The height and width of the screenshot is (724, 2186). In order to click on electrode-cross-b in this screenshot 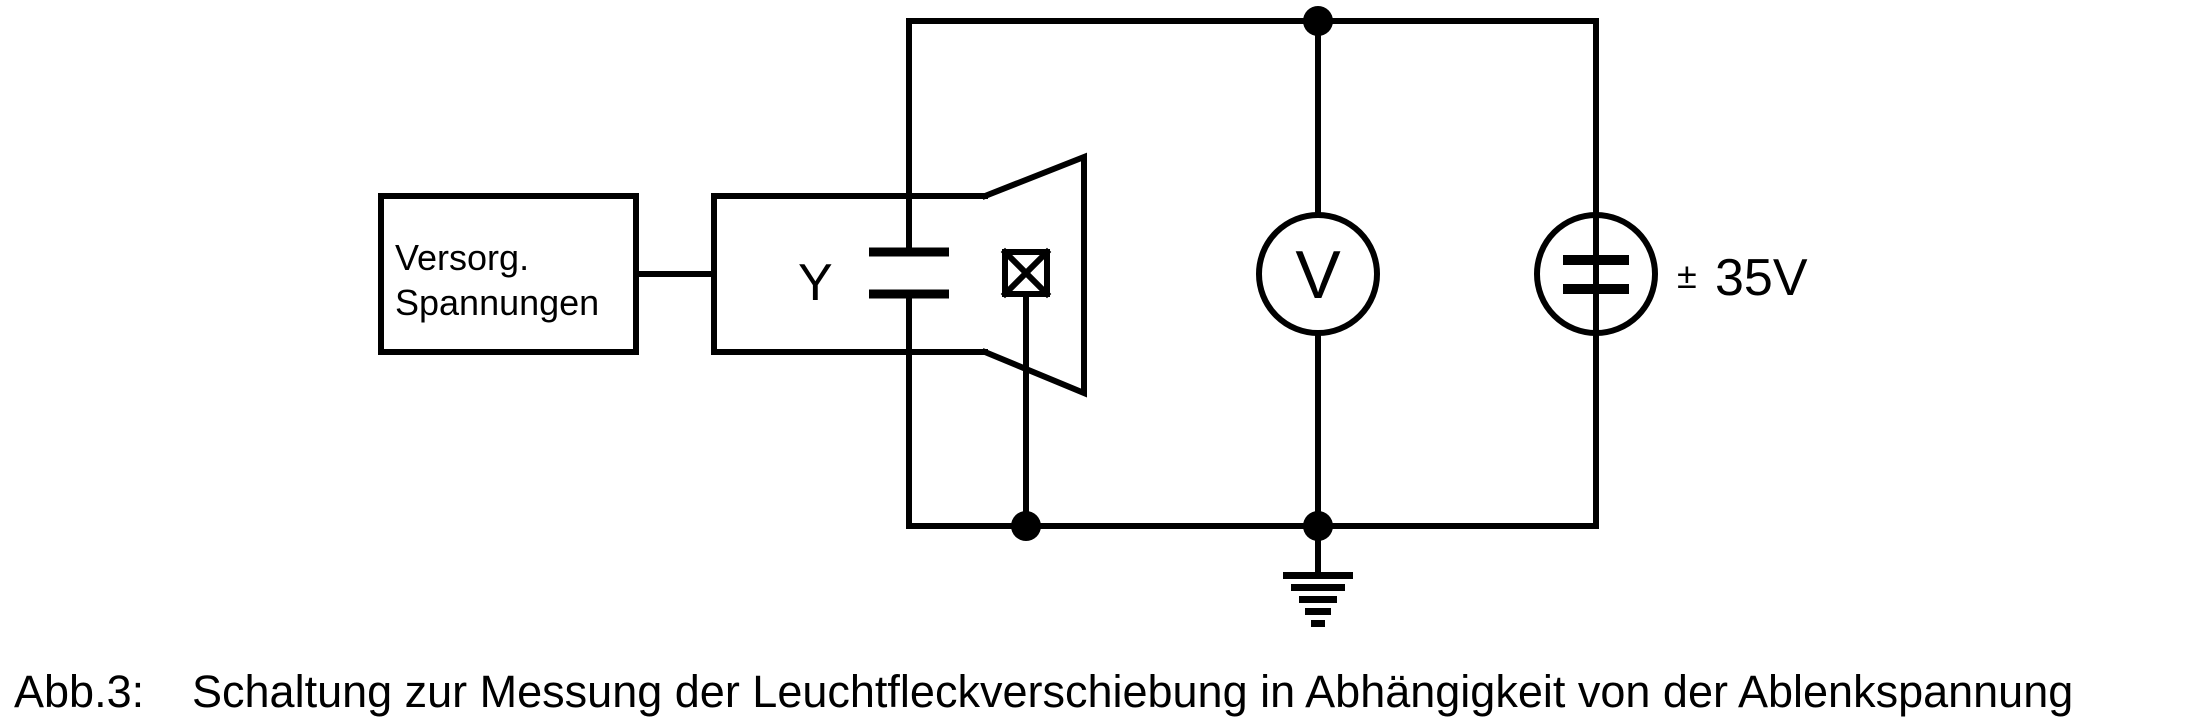, I will do `click(1026, 273)`.